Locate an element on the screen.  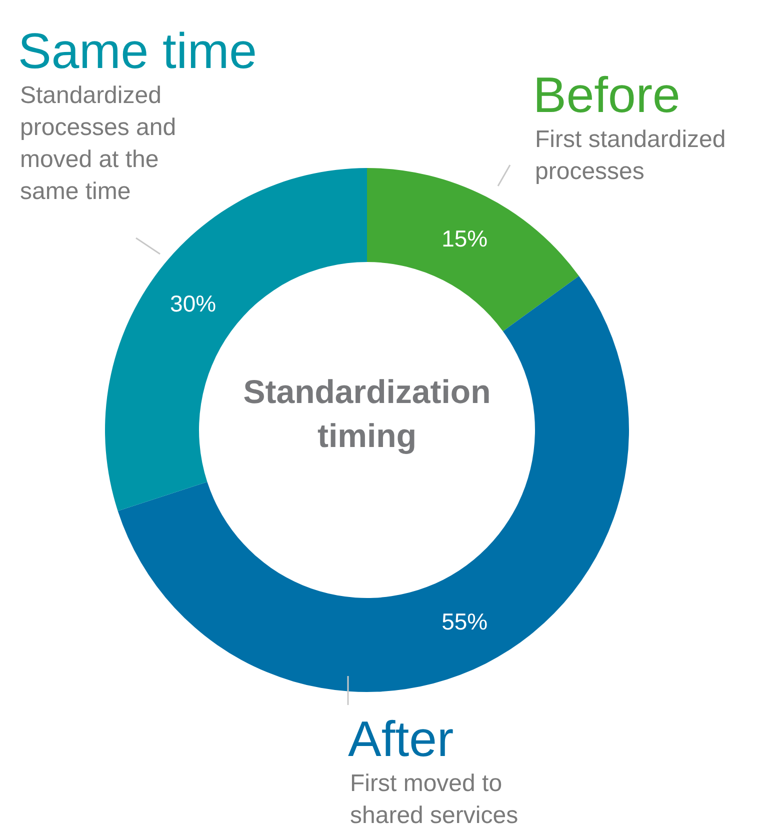
data-label: 15% is located at coordinates (465, 238).